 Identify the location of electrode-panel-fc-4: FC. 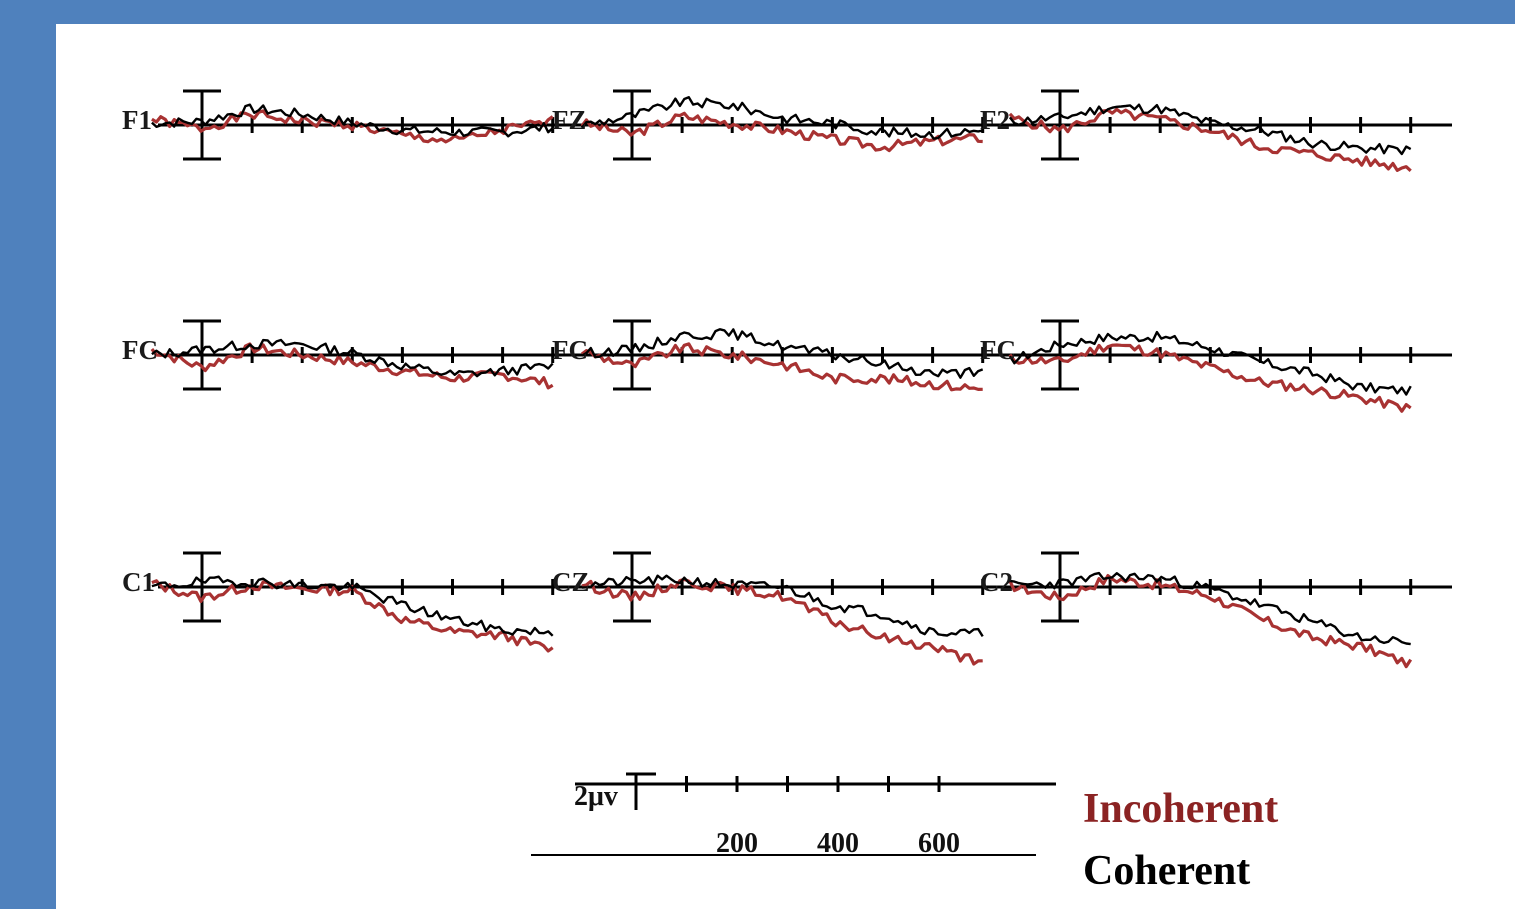
(788, 355).